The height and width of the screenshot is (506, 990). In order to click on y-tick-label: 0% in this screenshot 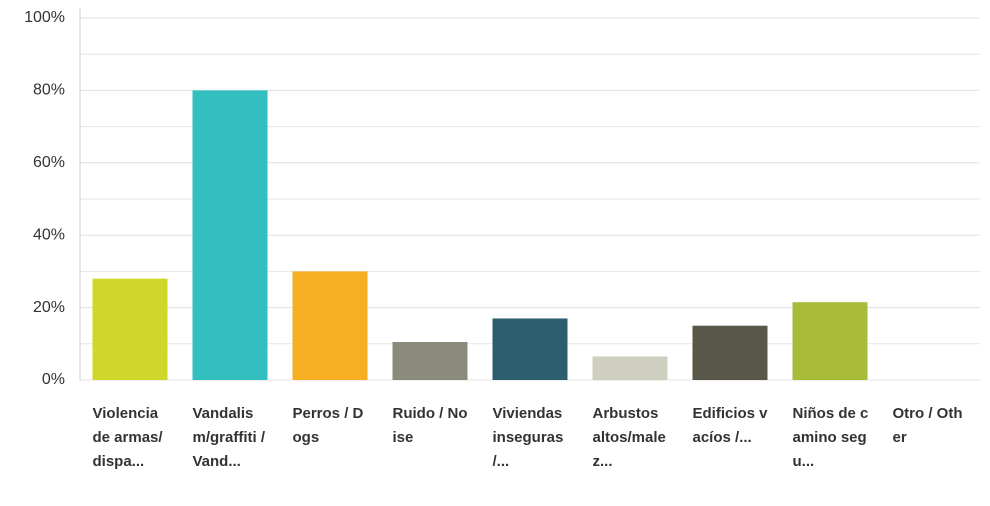, I will do `click(53, 379)`.